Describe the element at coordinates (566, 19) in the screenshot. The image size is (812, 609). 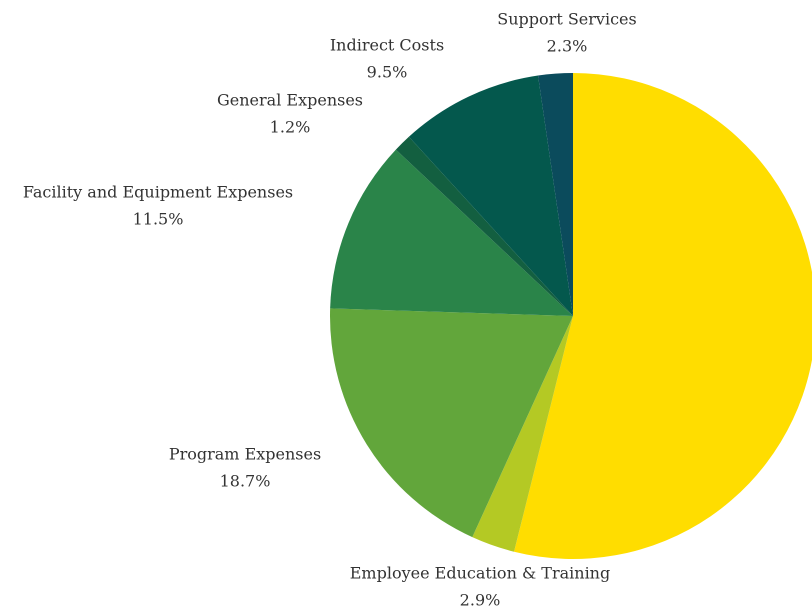
I see `slice-label: Support Services` at that location.